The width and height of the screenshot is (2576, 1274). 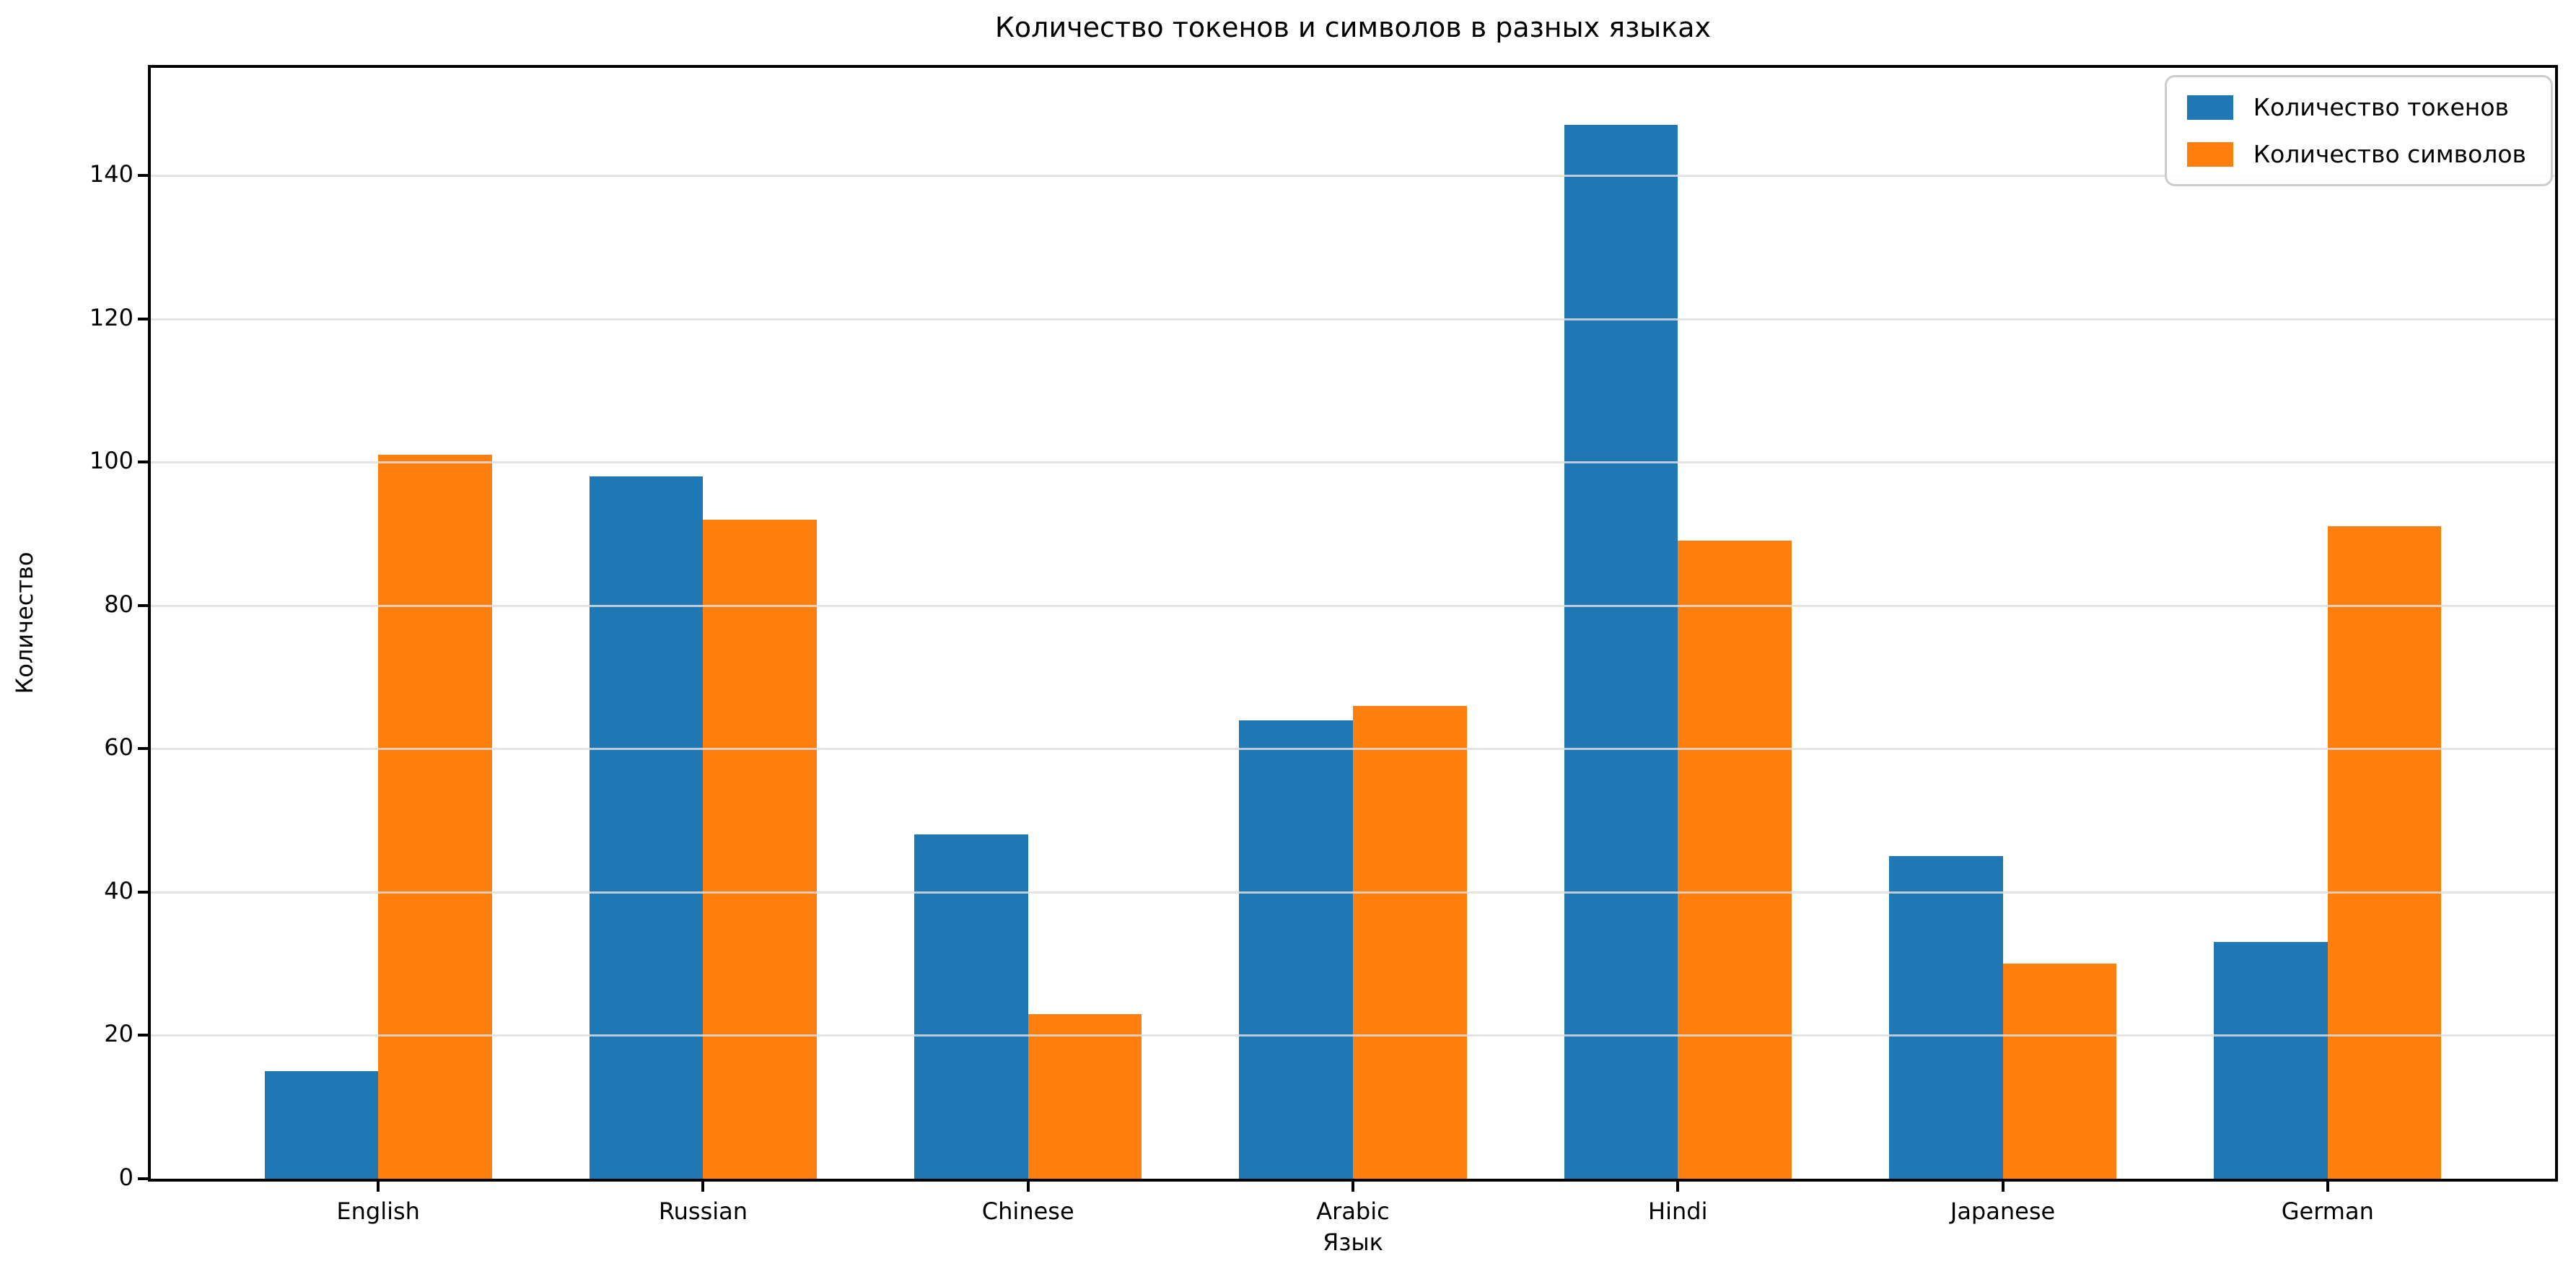 I want to click on xtick-label-chinese: Chinese, so click(x=1027, y=1211).